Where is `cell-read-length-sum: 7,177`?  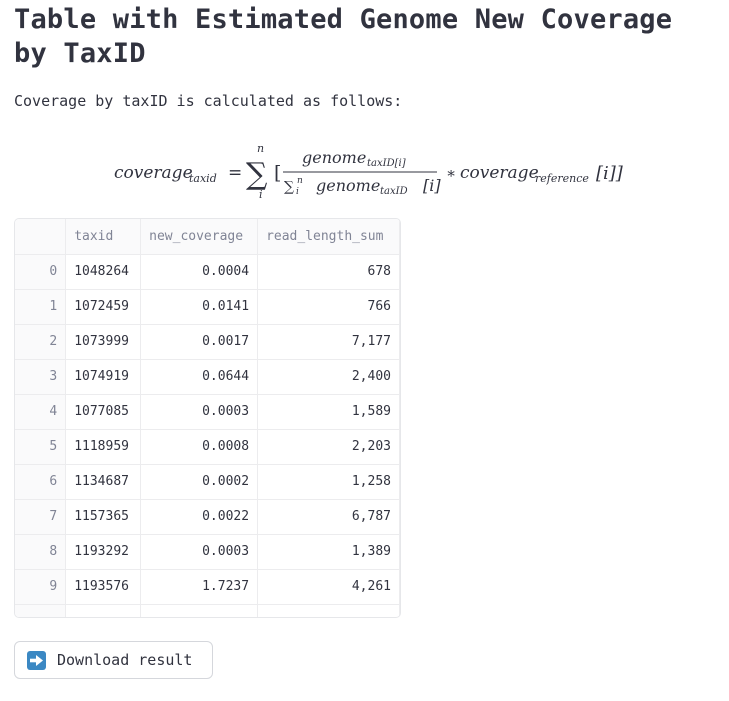 cell-read-length-sum: 7,177 is located at coordinates (328, 342).